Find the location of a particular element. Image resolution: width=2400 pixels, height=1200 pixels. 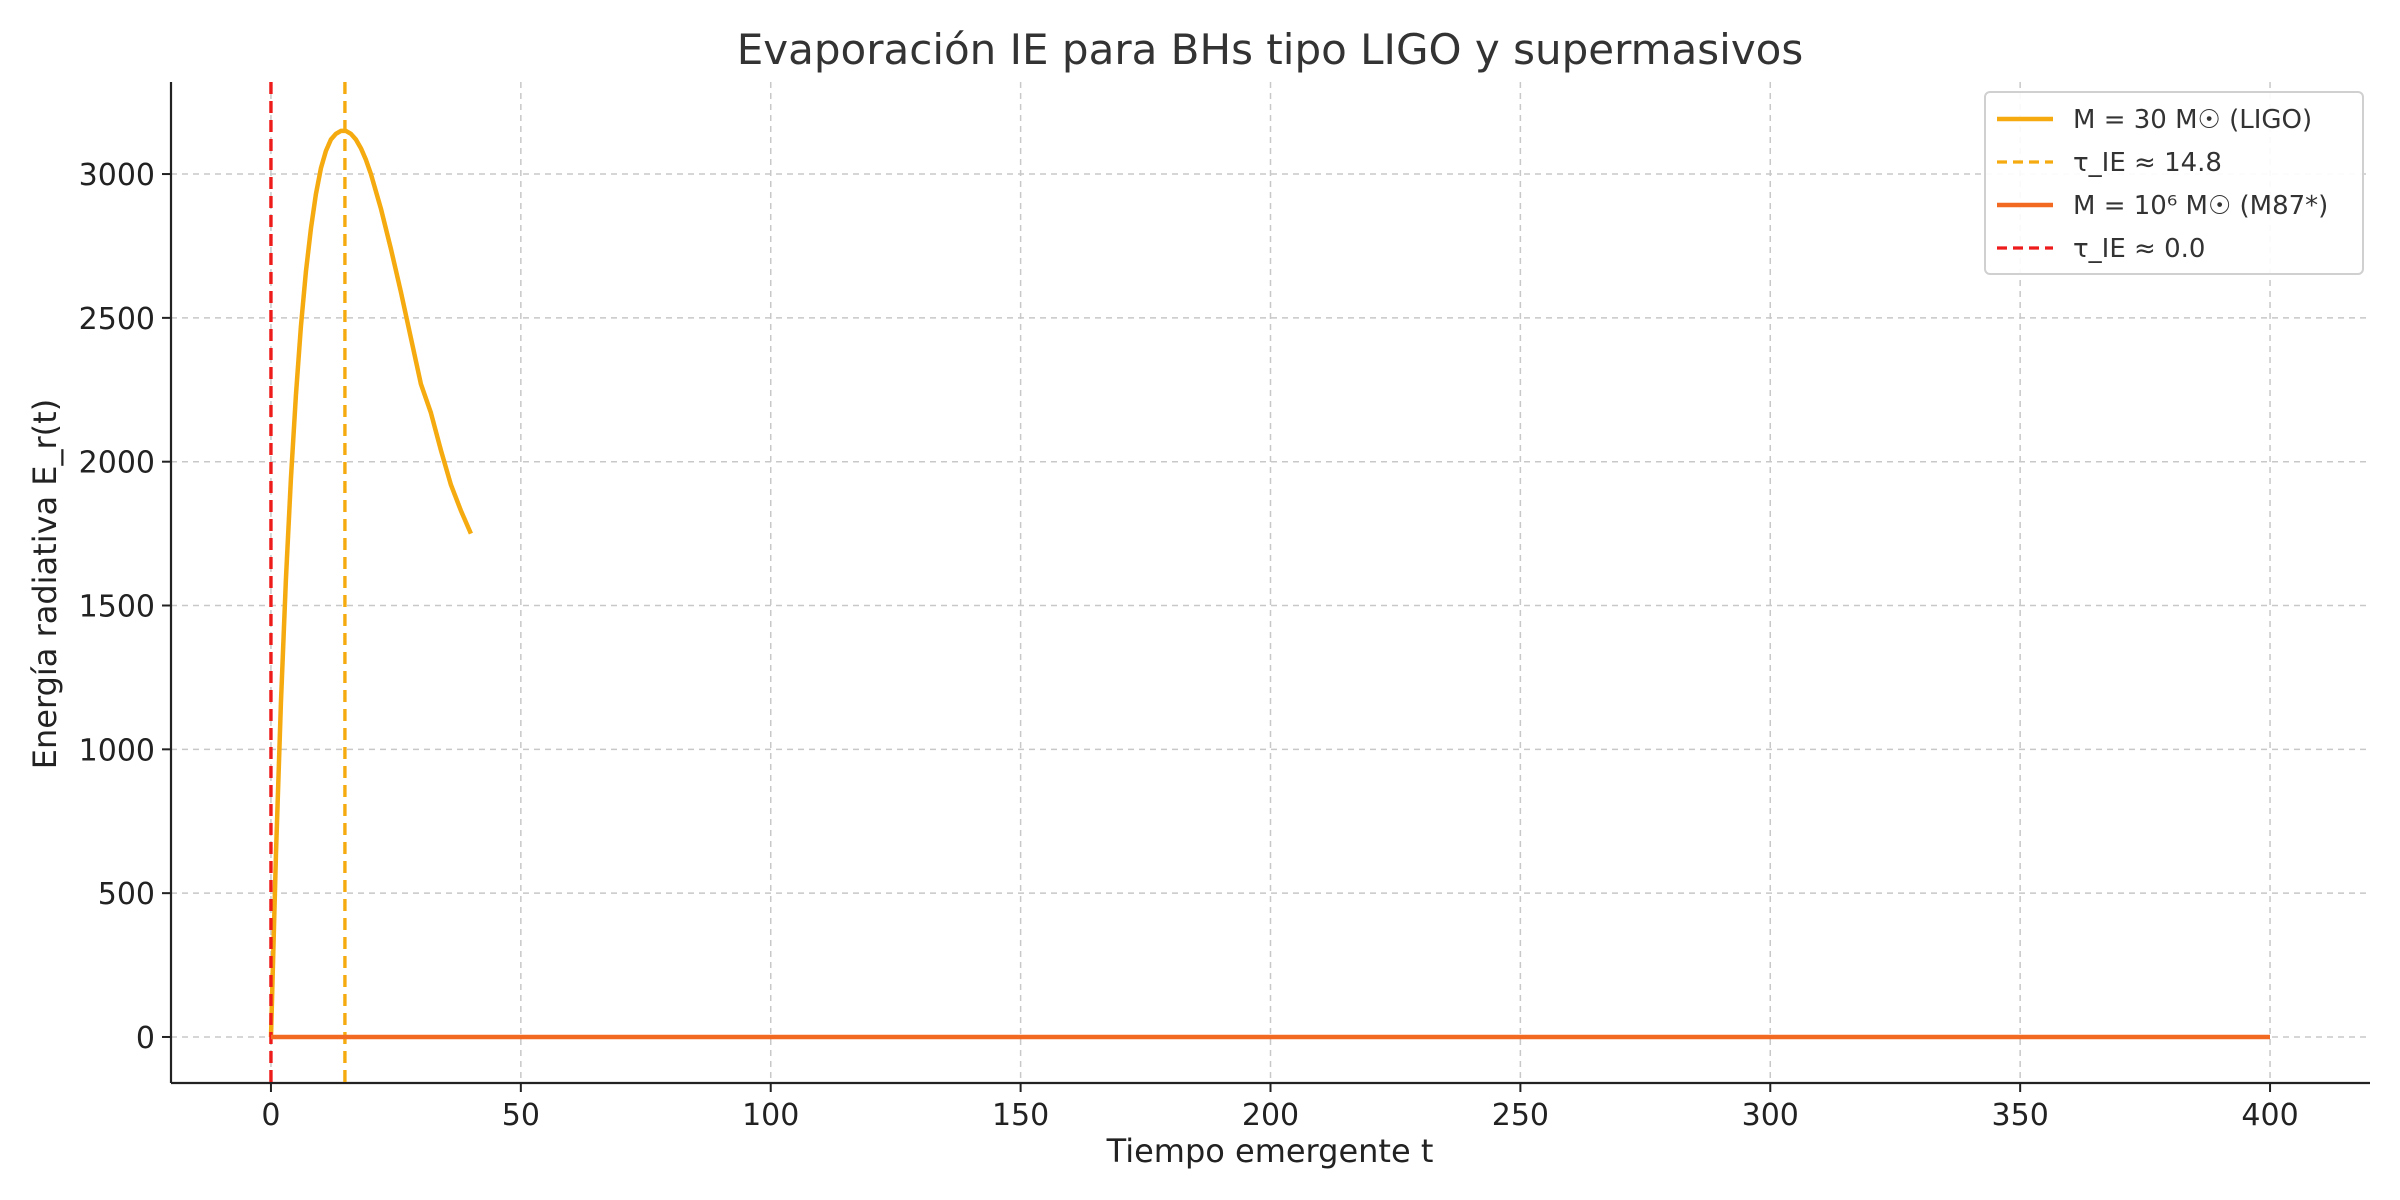

x-ticks: 0 50 100 150 200 250 300 350 400 is located at coordinates (1280, 1108).